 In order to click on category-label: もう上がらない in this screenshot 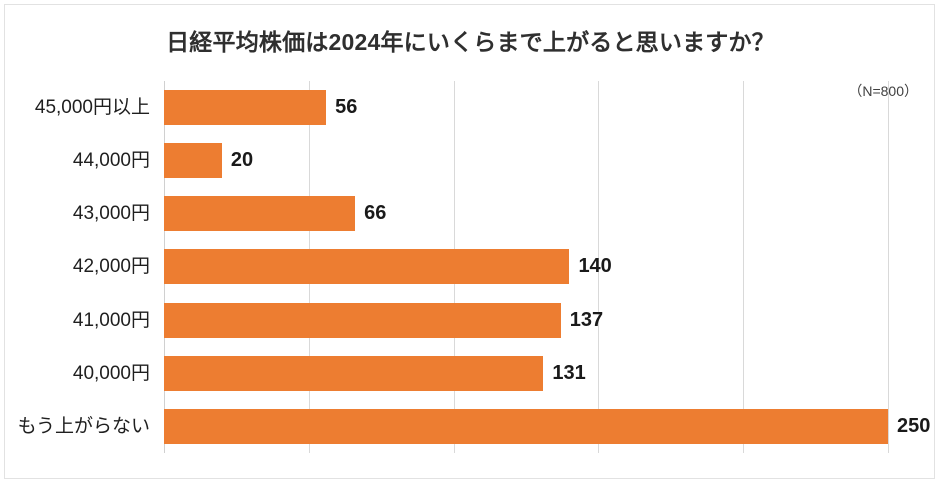, I will do `click(83, 426)`.